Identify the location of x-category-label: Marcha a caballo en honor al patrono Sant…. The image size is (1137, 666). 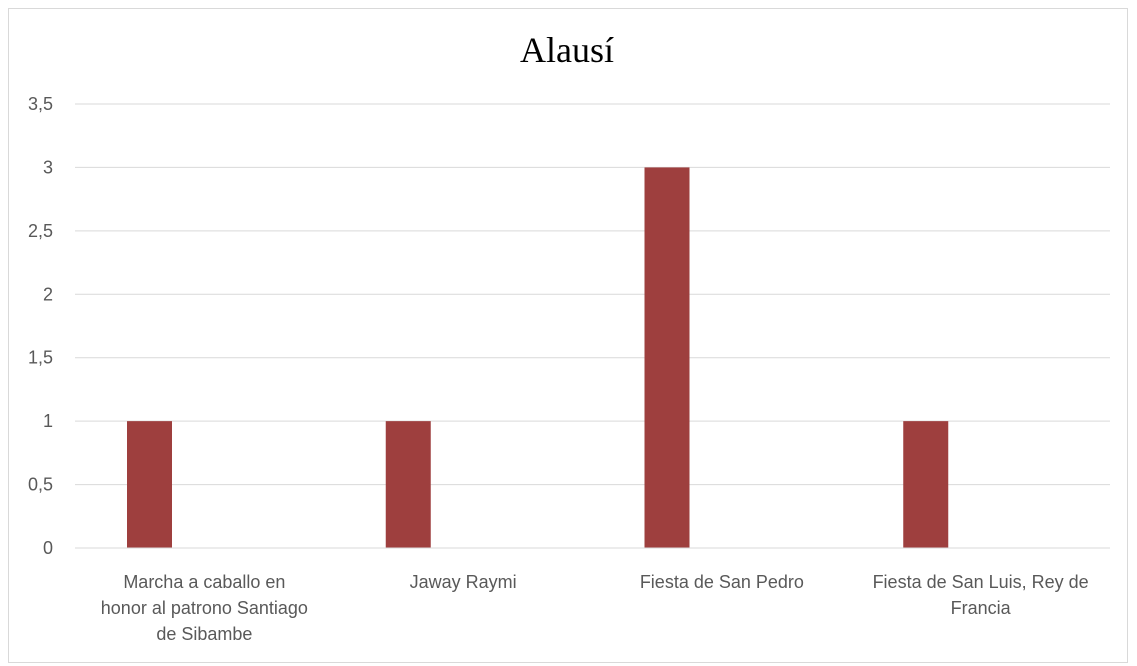
(204, 608).